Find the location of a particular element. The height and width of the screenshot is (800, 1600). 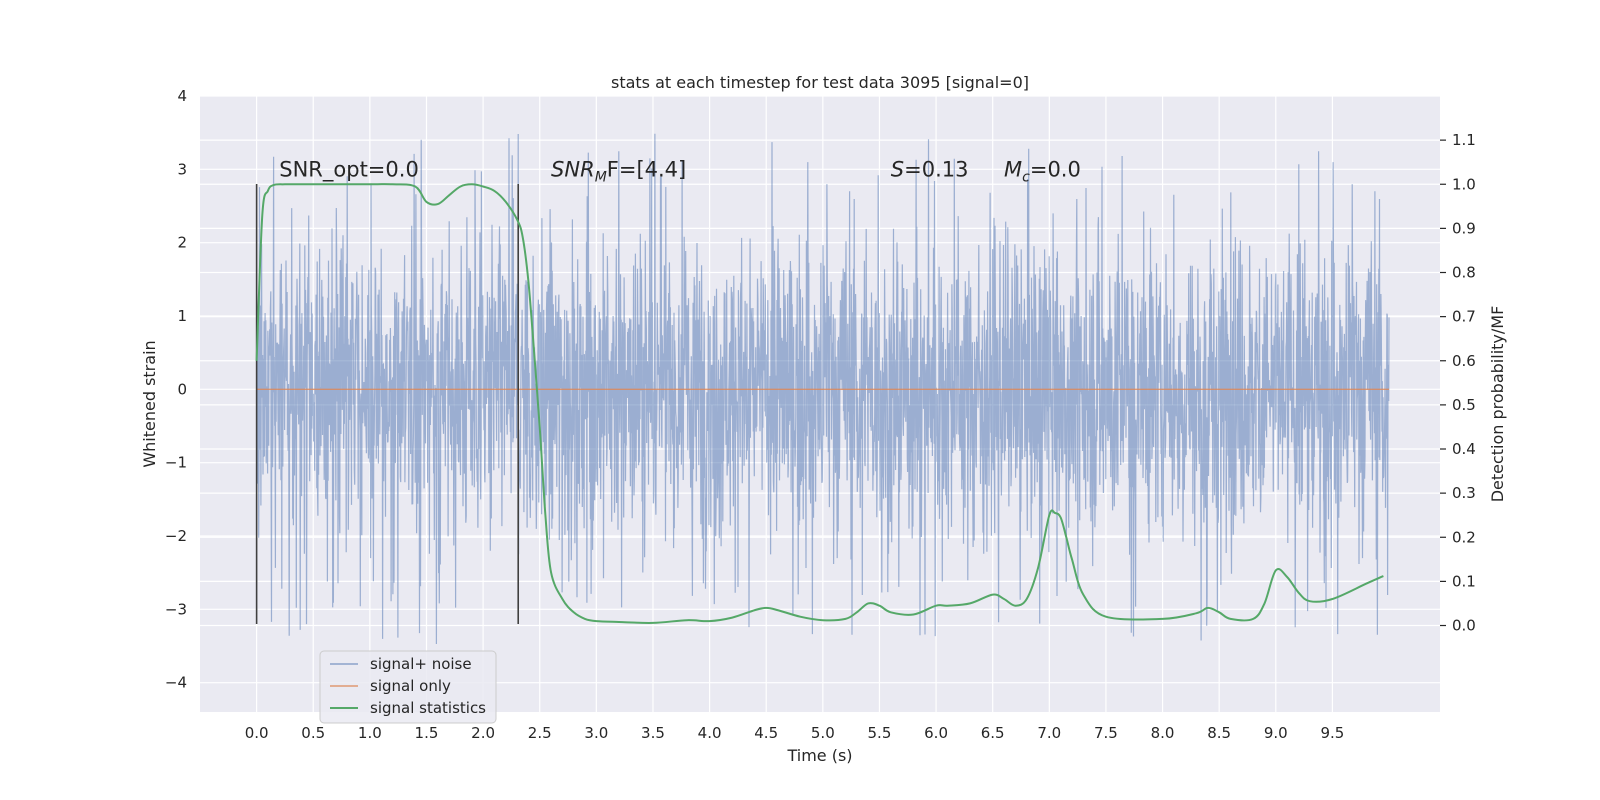

x-tick-label-12: 6.0 is located at coordinates (936, 733).